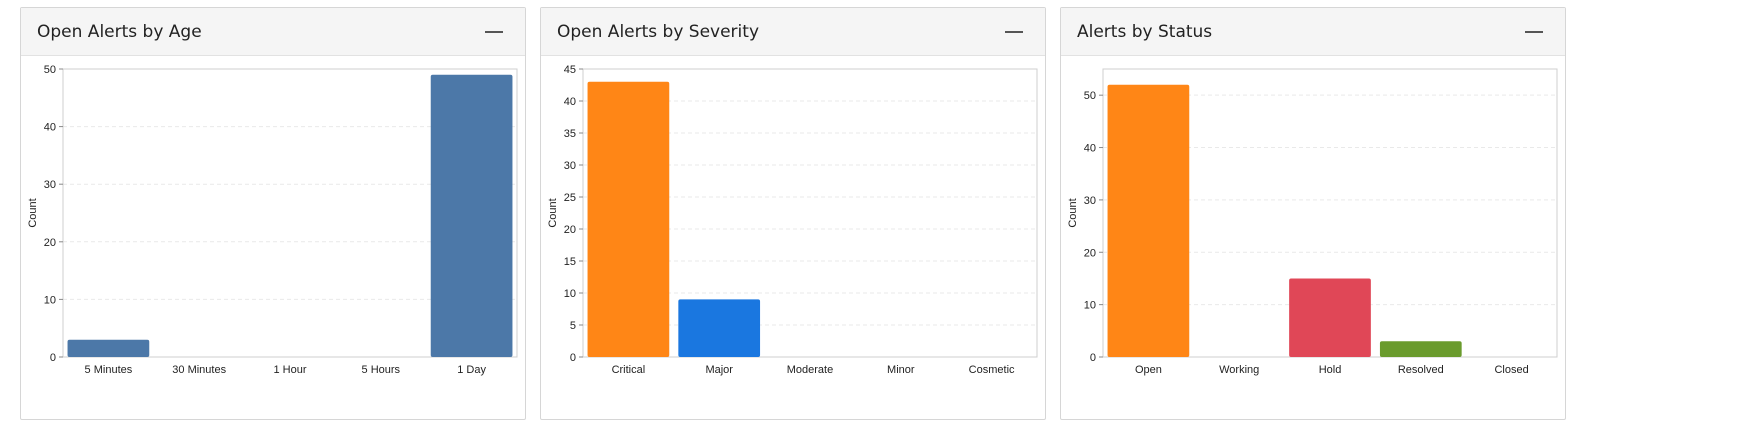 The image size is (1750, 430). I want to click on x-tick-label: Cosmetic, so click(992, 370).